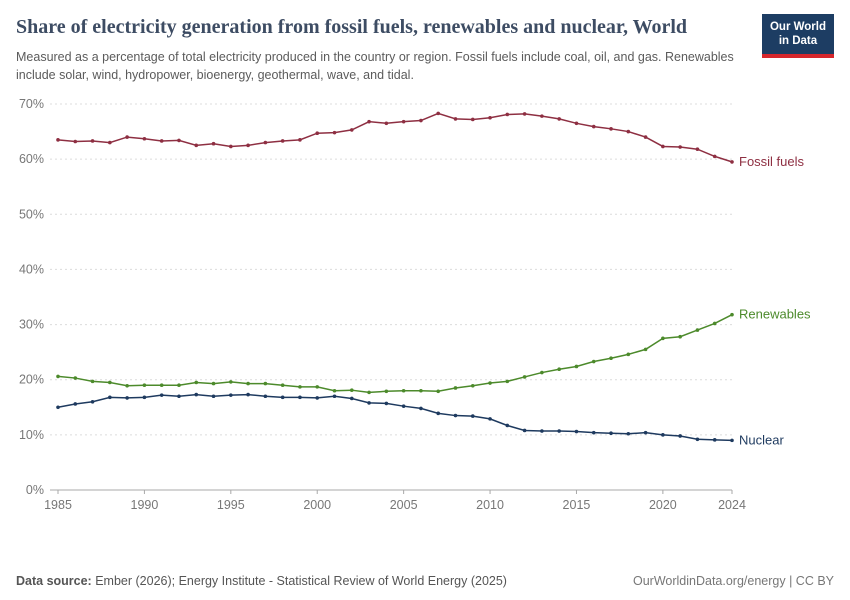  I want to click on series-line-nuclear, so click(395, 418).